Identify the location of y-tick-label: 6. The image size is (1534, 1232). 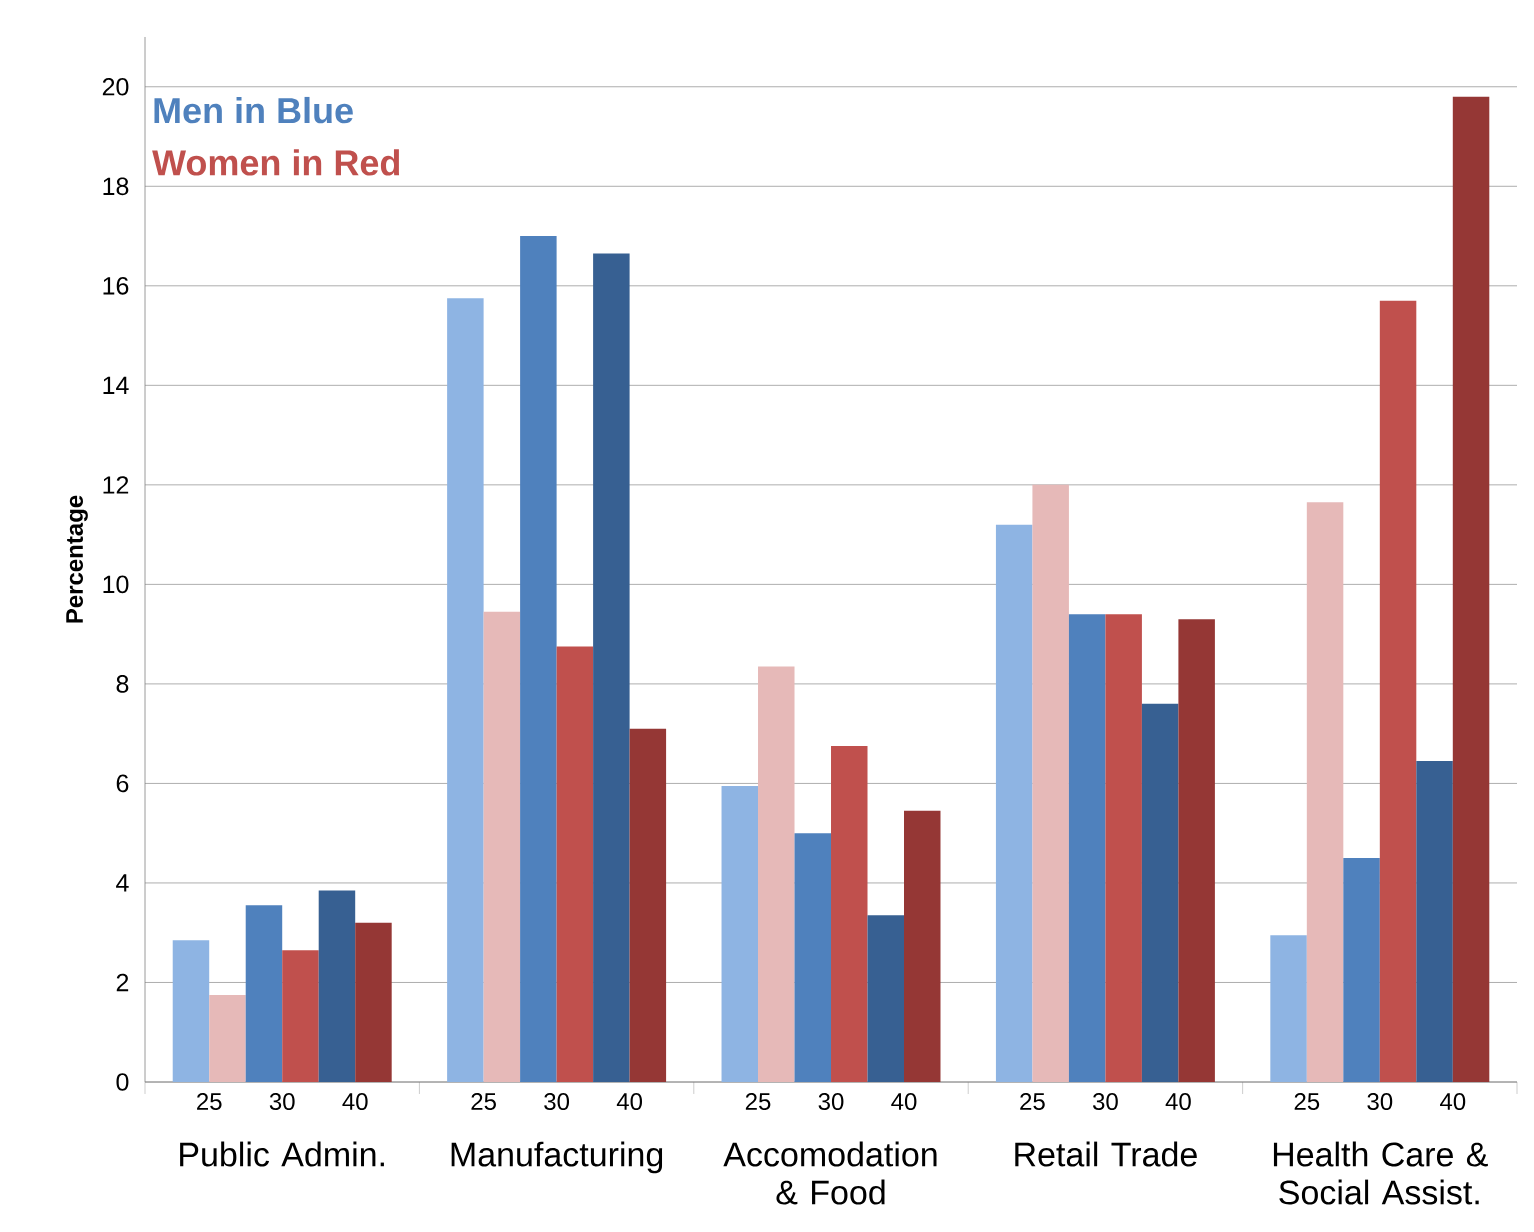
(122, 783).